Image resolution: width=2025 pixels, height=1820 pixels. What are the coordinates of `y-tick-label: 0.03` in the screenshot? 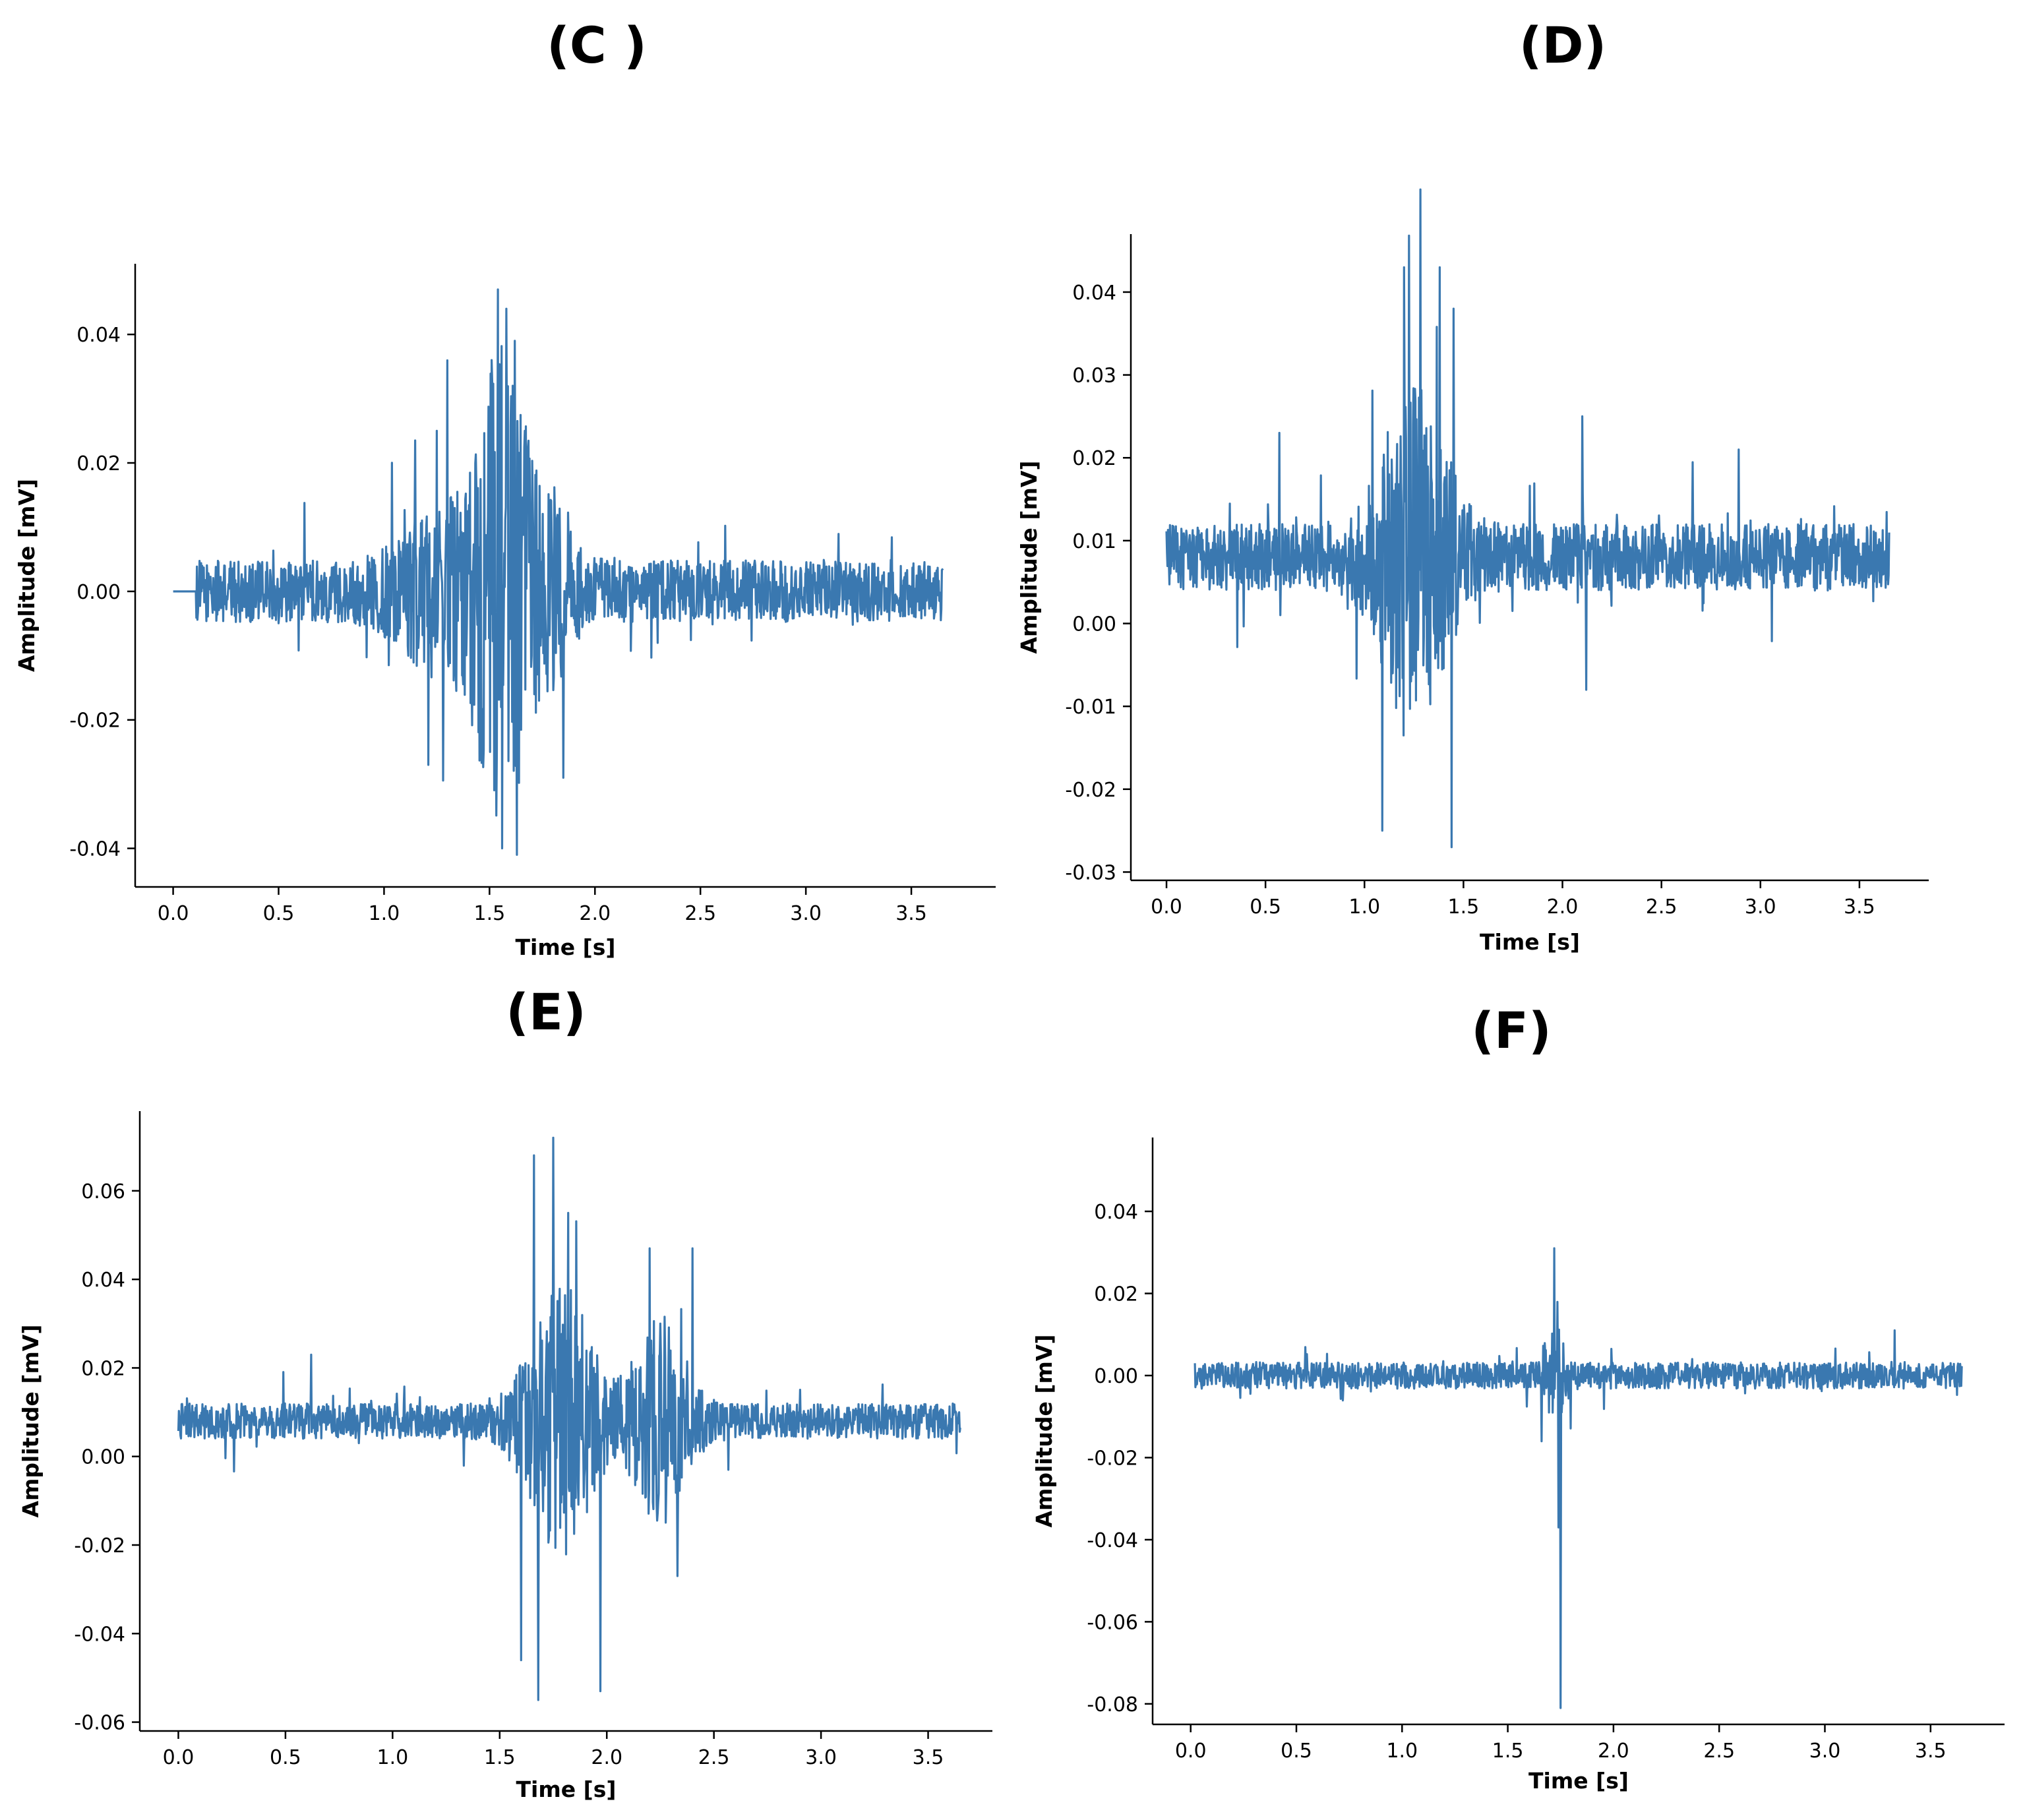 It's located at (1094, 376).